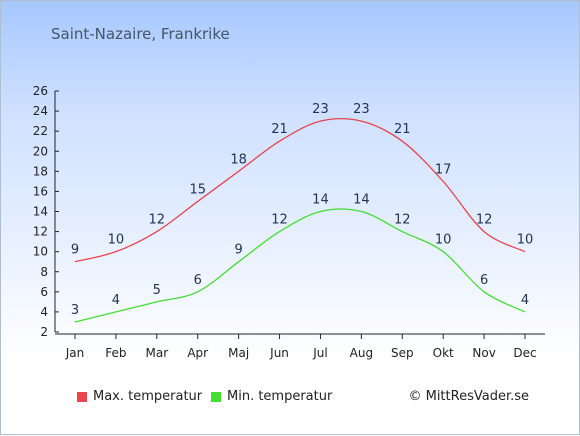  I want to click on y-tick-label: 12, so click(40, 232).